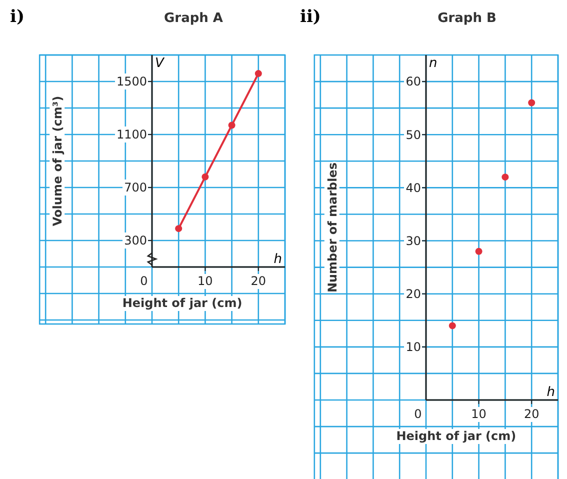  What do you see at coordinates (310, 17) in the screenshot?
I see `text: ii)` at bounding box center [310, 17].